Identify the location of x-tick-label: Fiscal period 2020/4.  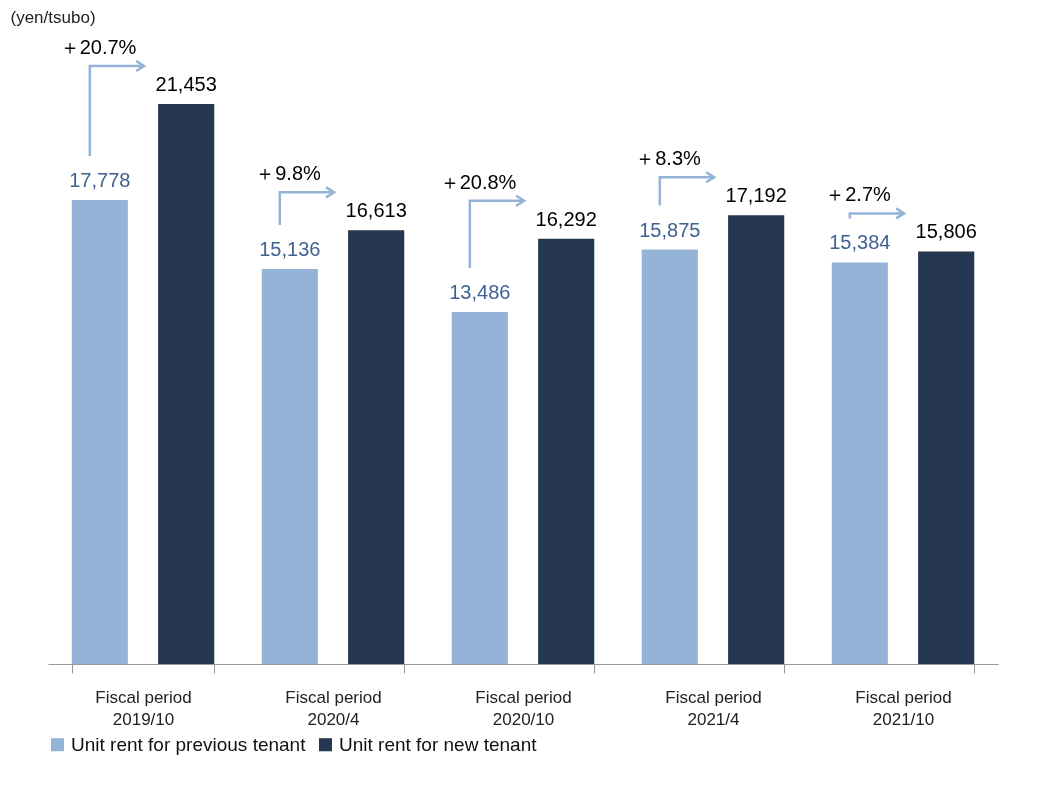
(333, 708).